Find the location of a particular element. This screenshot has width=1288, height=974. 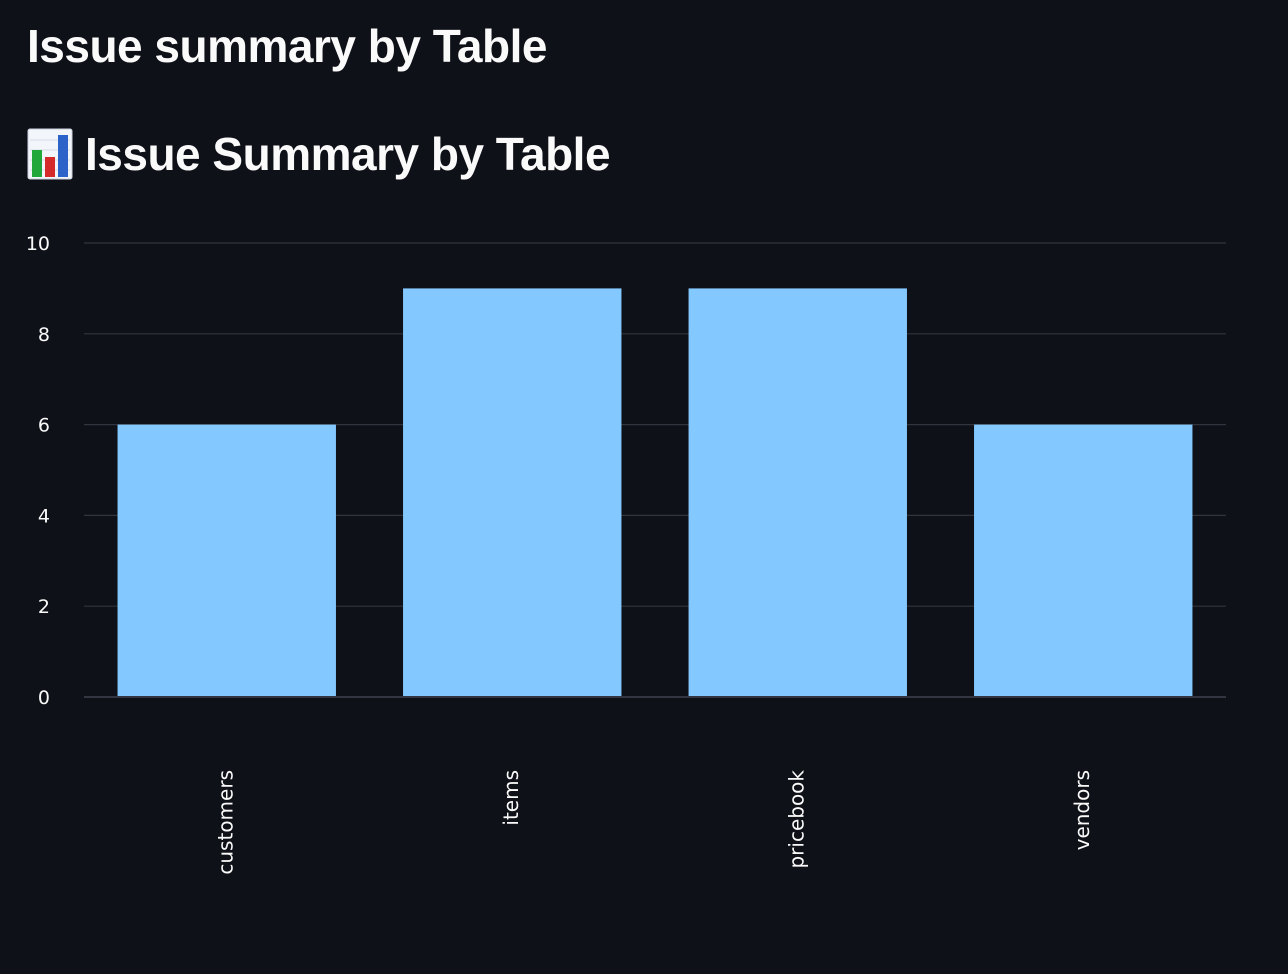

bar-items is located at coordinates (512, 492).